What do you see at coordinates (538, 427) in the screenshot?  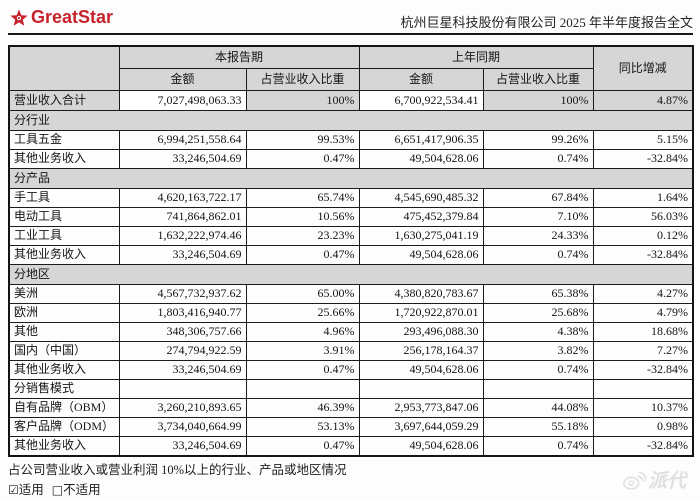 I see `cell-pct-prior: 55.18%` at bounding box center [538, 427].